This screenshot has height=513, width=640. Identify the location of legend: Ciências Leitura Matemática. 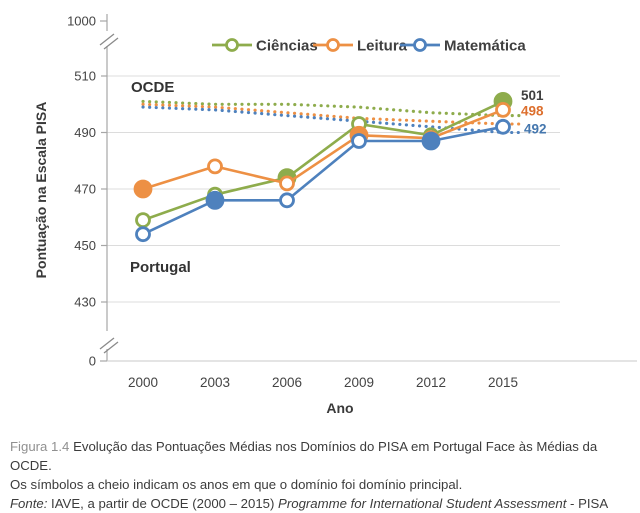
(369, 46).